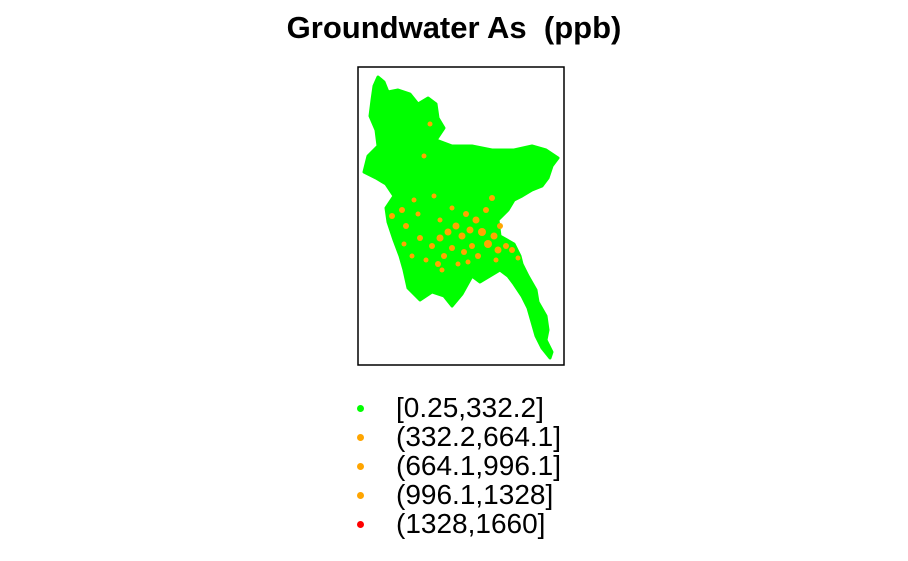  I want to click on legend-label: (1328,1660], so click(471, 523).